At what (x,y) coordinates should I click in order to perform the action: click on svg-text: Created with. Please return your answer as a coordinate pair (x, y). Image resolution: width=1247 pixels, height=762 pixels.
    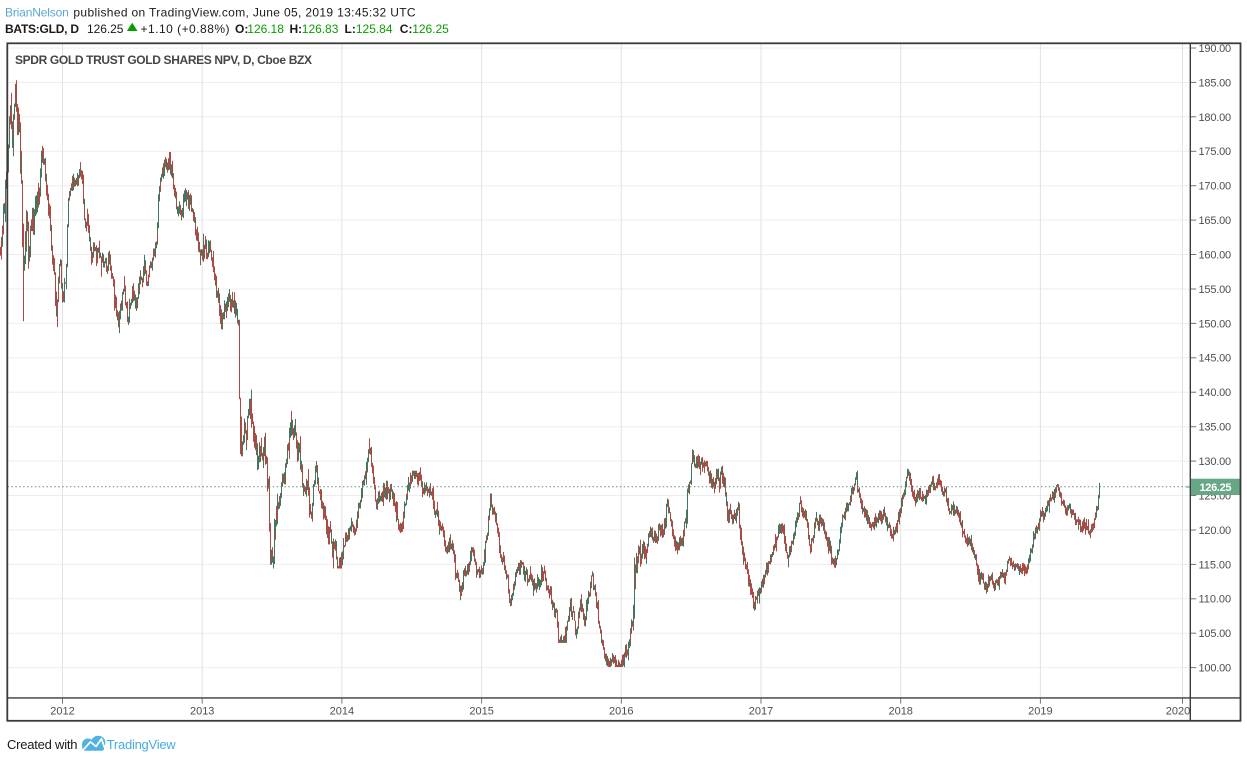
    Looking at the image, I should click on (42, 744).